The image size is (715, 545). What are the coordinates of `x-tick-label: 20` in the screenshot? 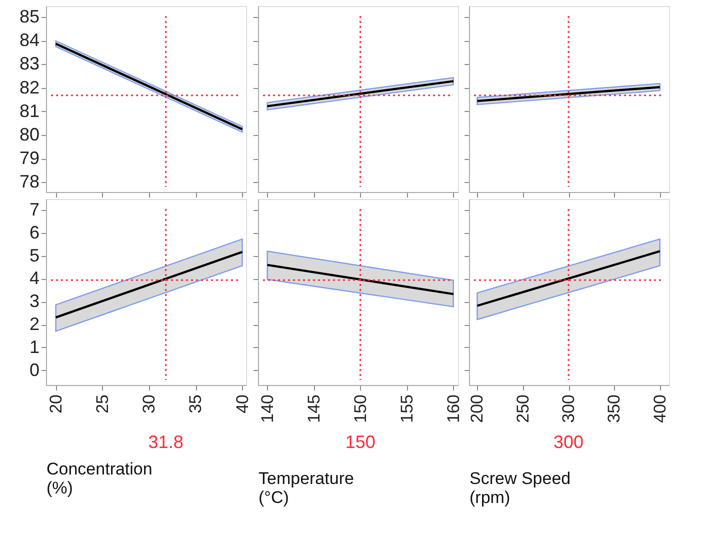 It's located at (56, 404).